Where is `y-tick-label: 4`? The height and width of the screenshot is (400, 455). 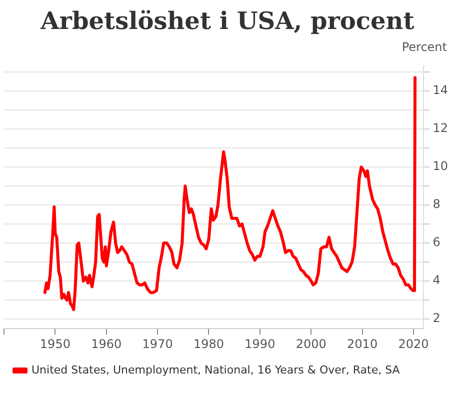 y-tick-label: 4 is located at coordinates (436, 280).